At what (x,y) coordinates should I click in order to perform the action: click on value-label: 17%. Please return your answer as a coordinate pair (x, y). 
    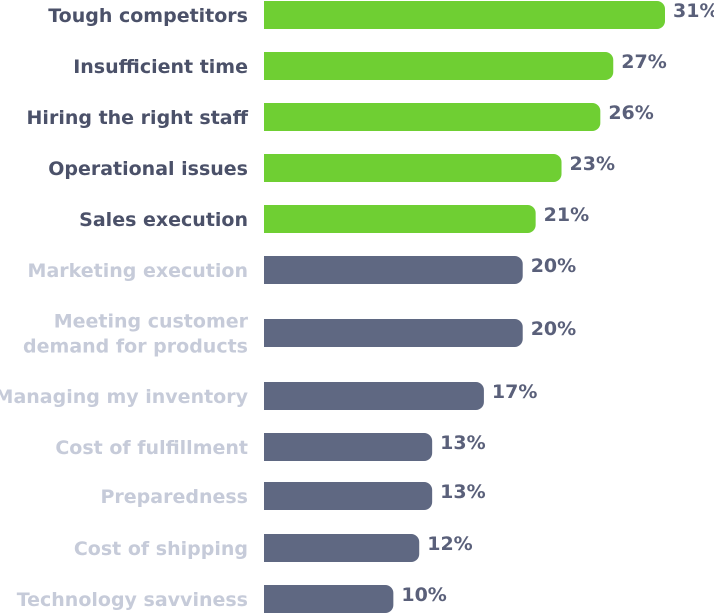
    Looking at the image, I should click on (514, 392).